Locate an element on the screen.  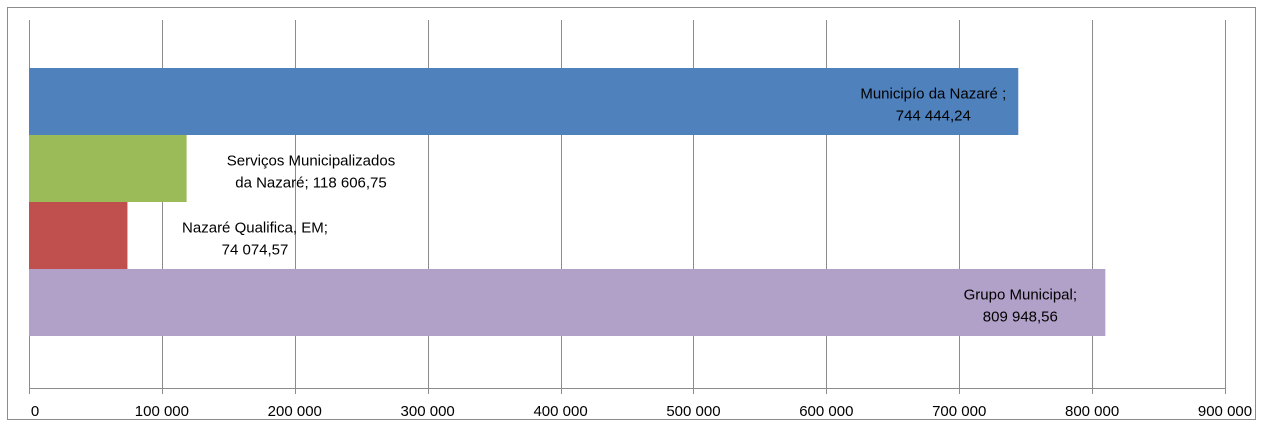
x-tick-label: 300 000 is located at coordinates (428, 411).